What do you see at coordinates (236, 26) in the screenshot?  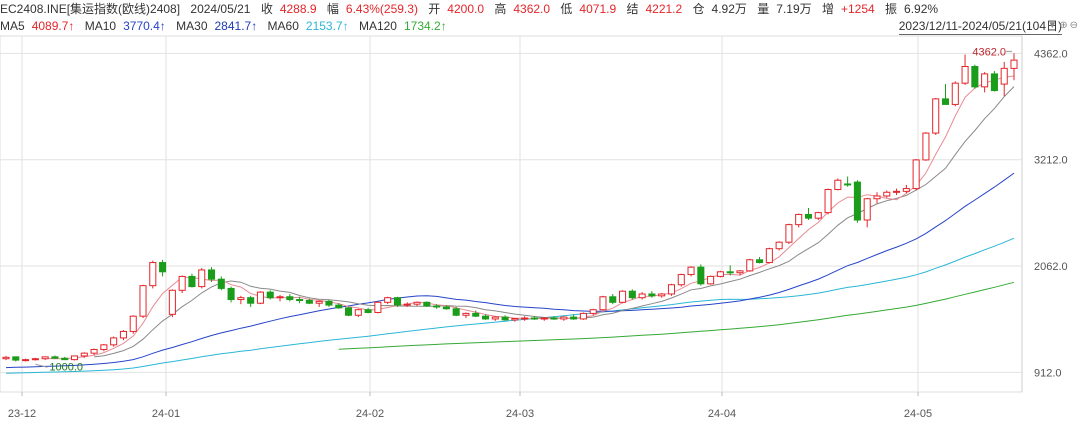 I see `ma30-value: 2841.7↑` at bounding box center [236, 26].